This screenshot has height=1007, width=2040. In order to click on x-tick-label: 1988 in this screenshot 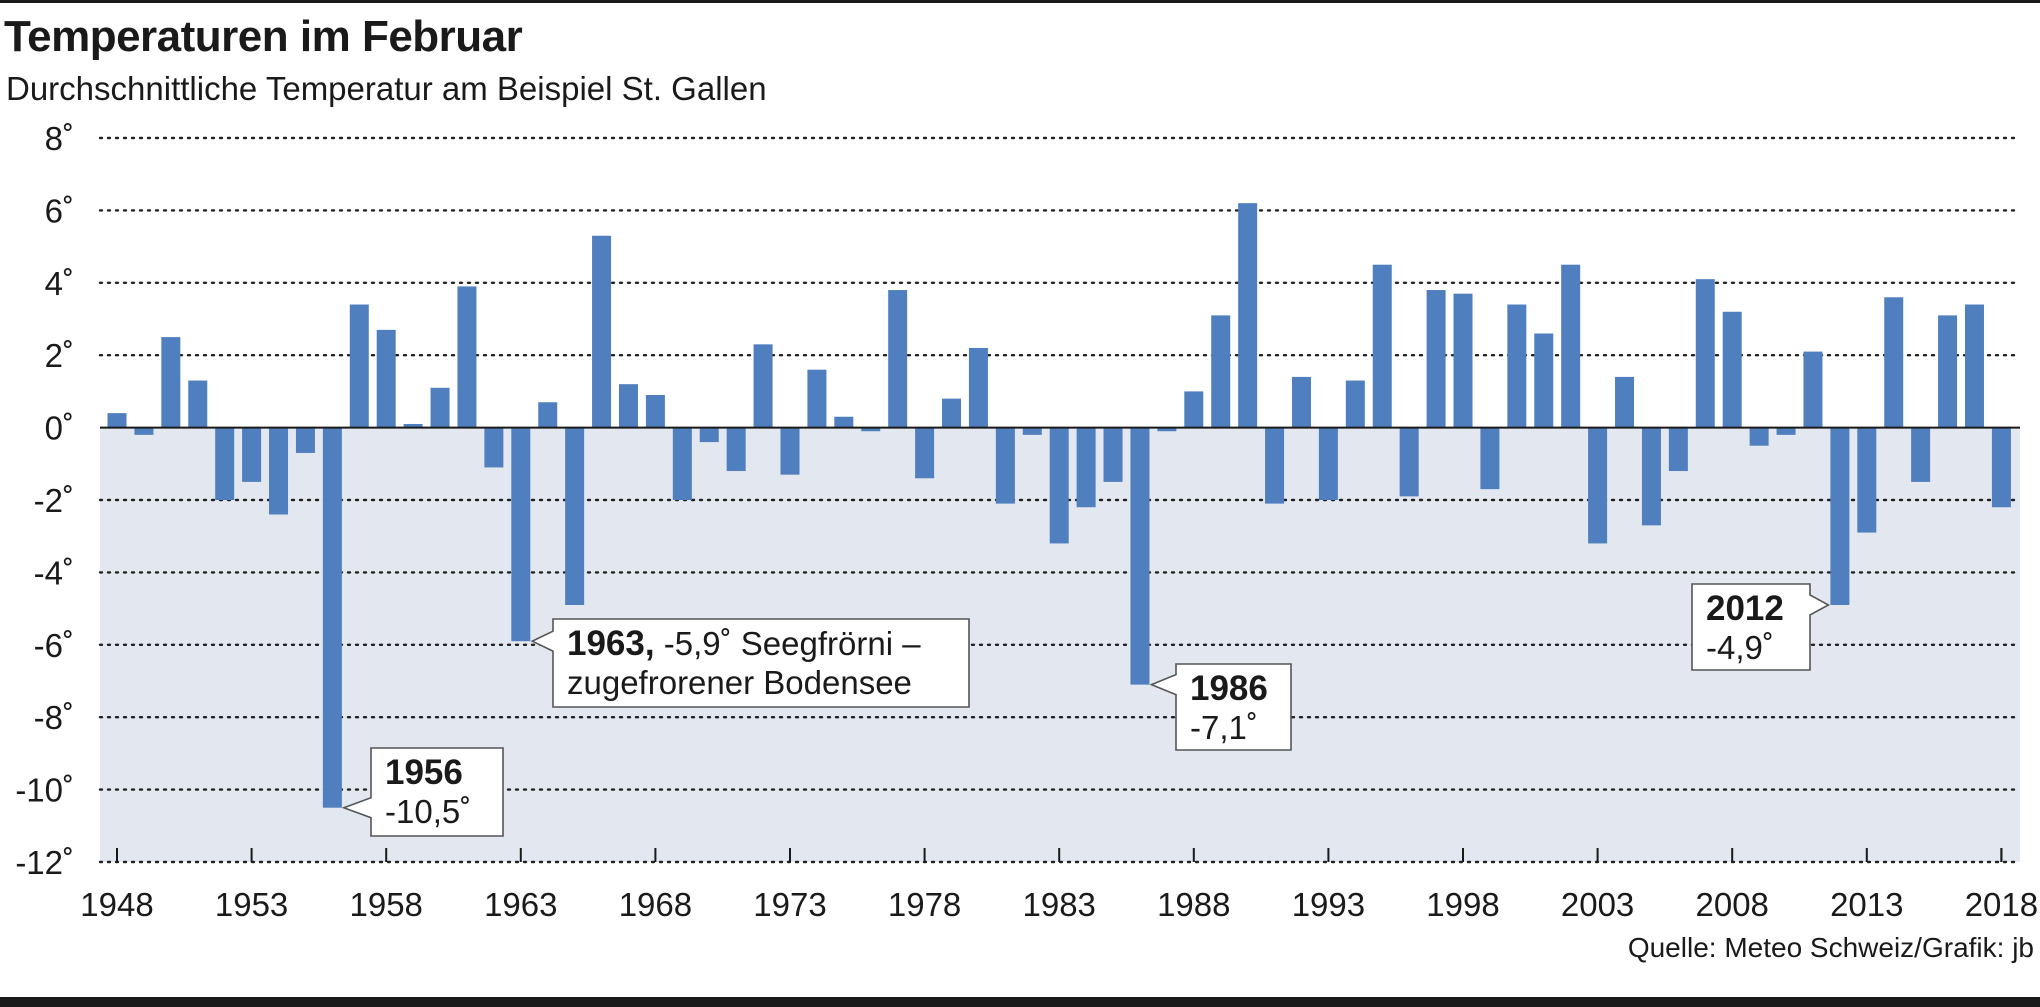, I will do `click(1193, 904)`.